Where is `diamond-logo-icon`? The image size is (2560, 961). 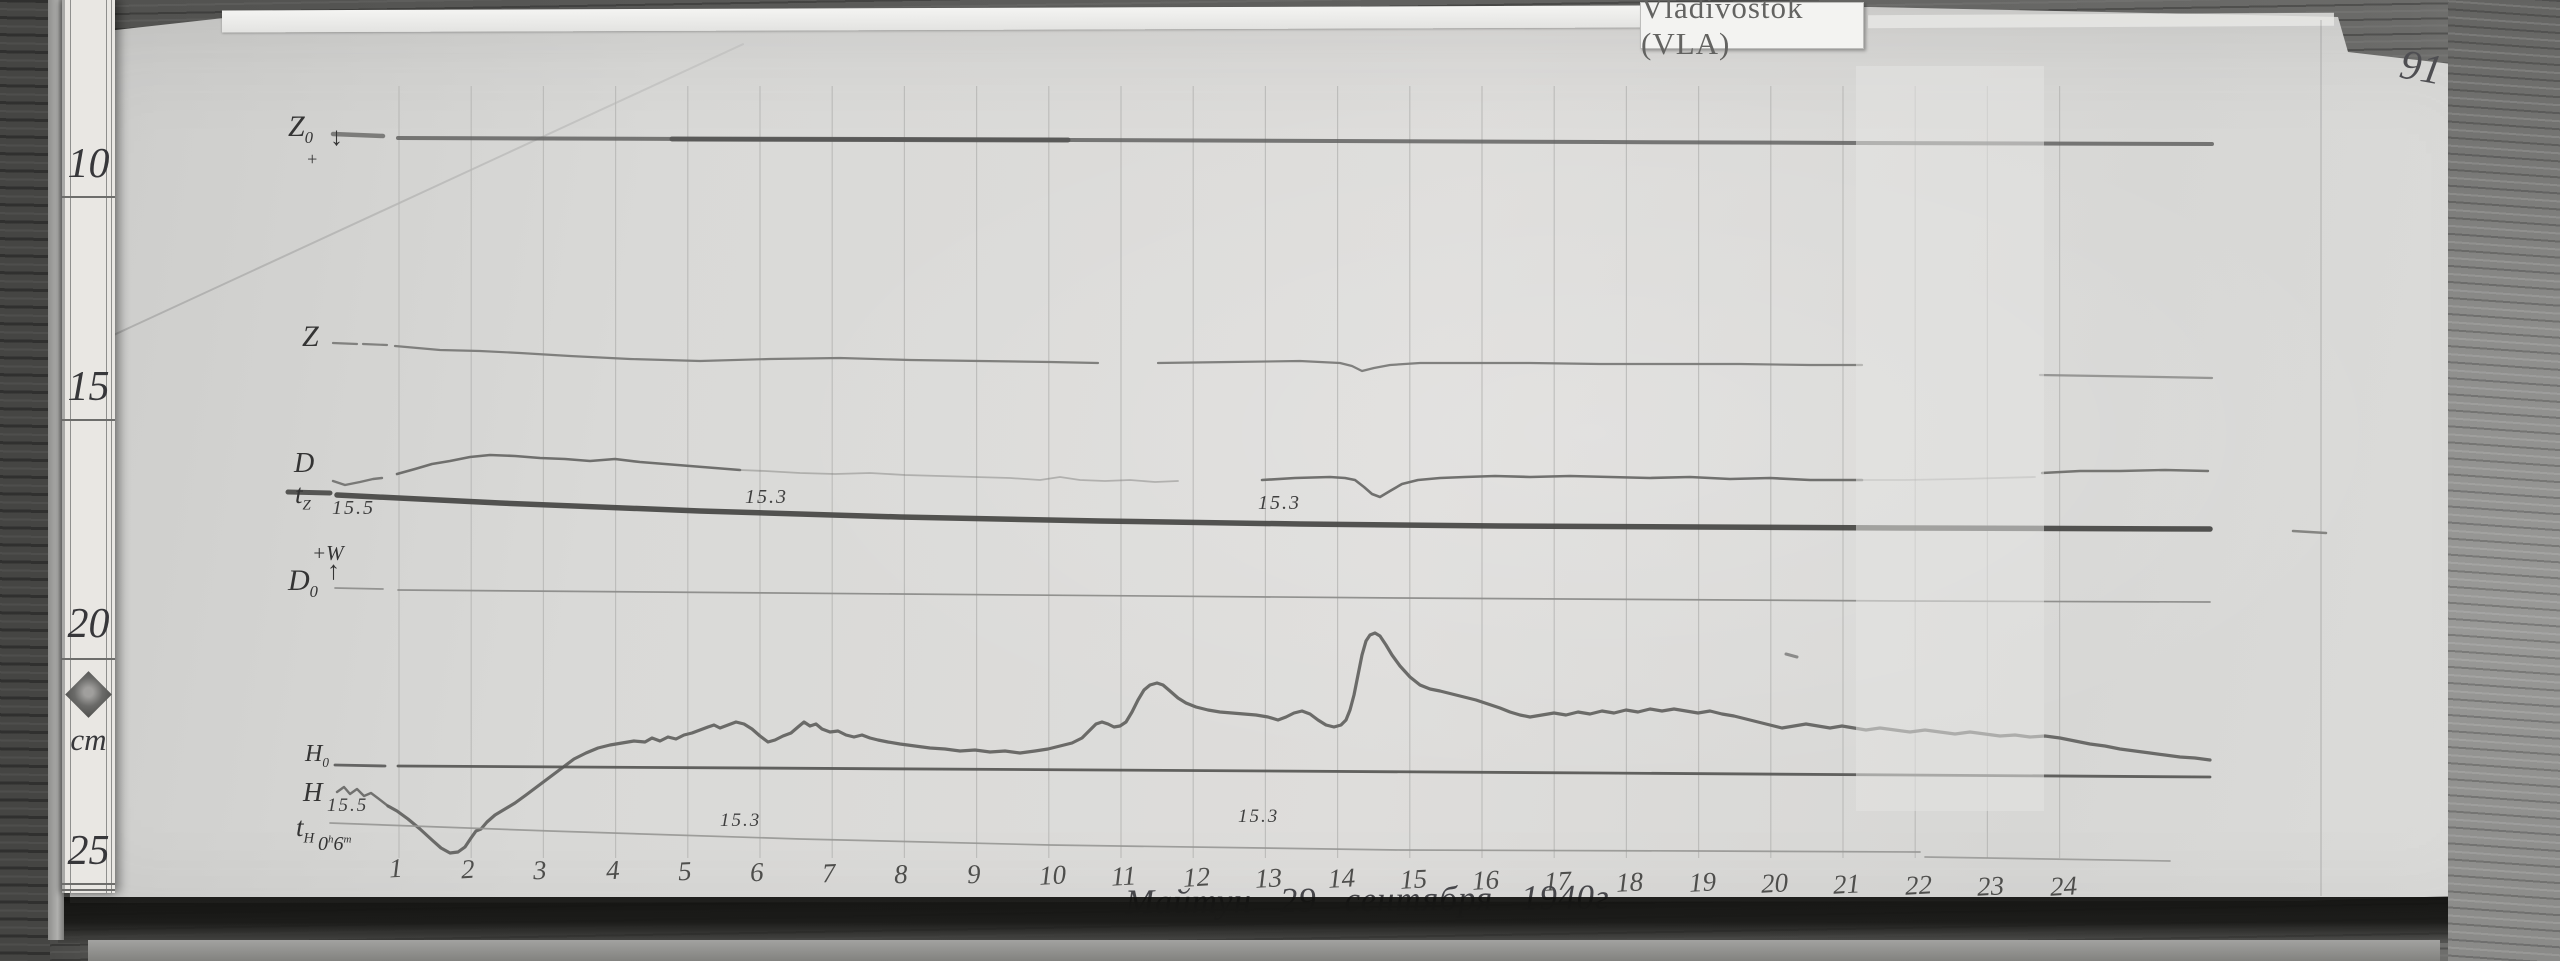 diamond-logo-icon is located at coordinates (88, 694).